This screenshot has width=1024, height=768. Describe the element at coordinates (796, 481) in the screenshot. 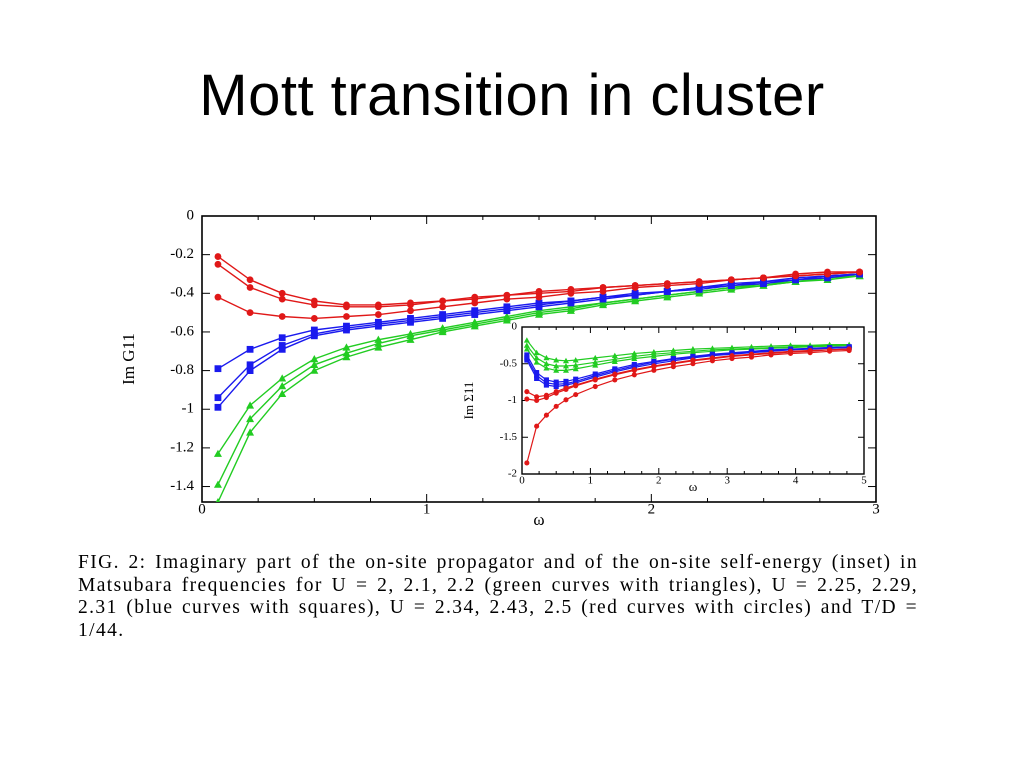

I see `inset-x-tick-label: 4` at that location.